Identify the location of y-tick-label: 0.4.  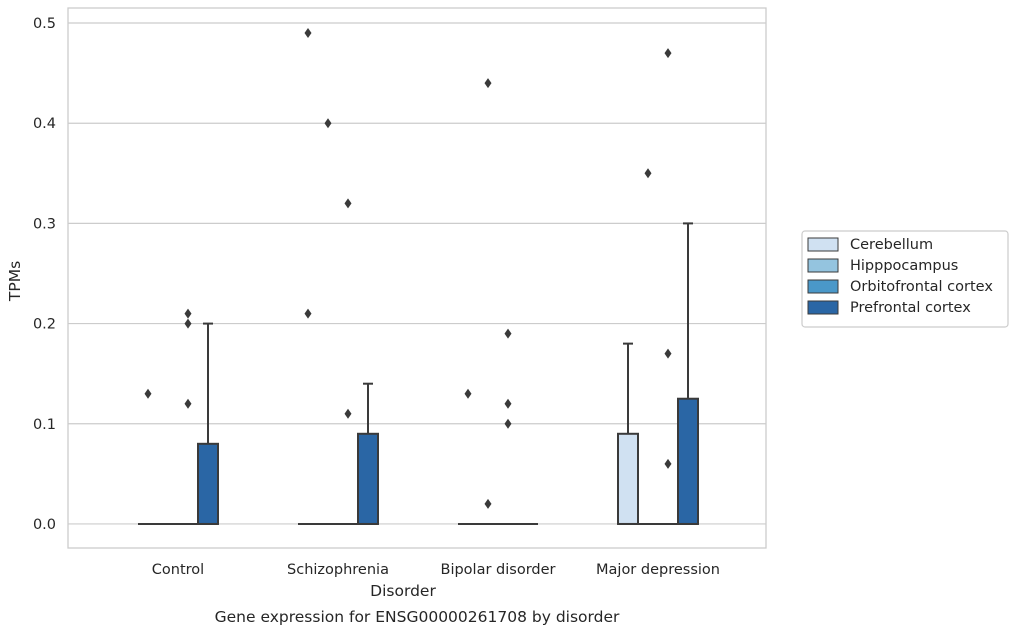
(44, 124).